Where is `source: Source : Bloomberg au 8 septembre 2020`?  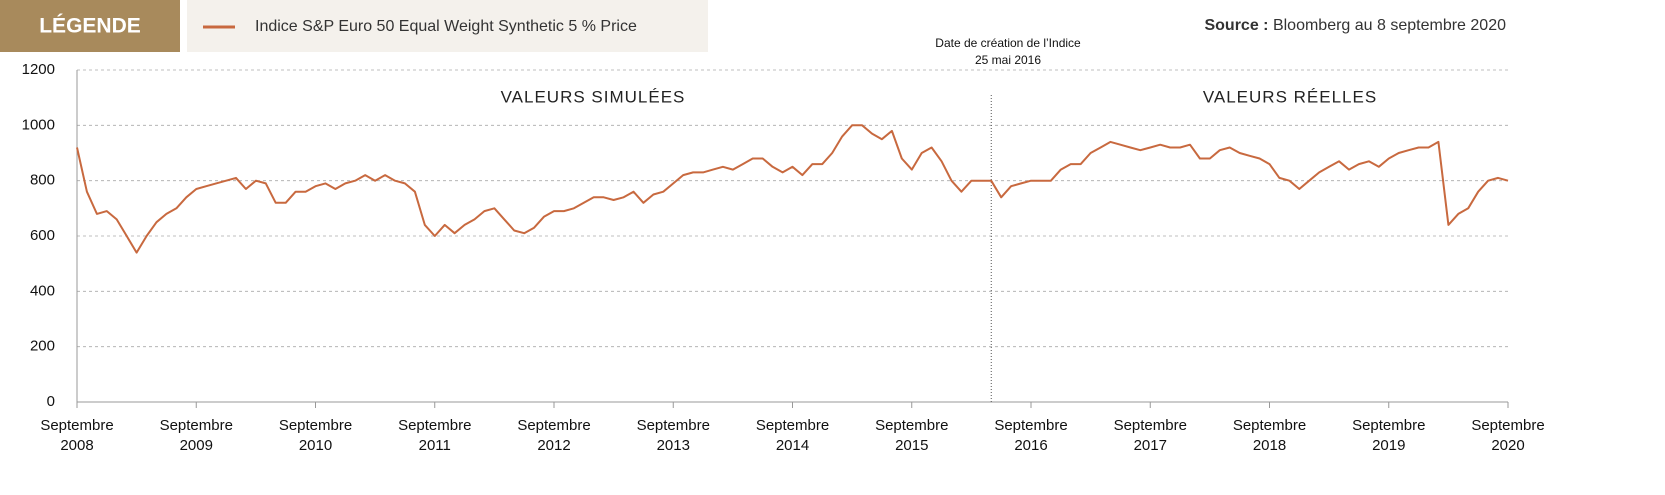
source: Source : Bloomberg au 8 septembre 2020 is located at coordinates (1355, 25).